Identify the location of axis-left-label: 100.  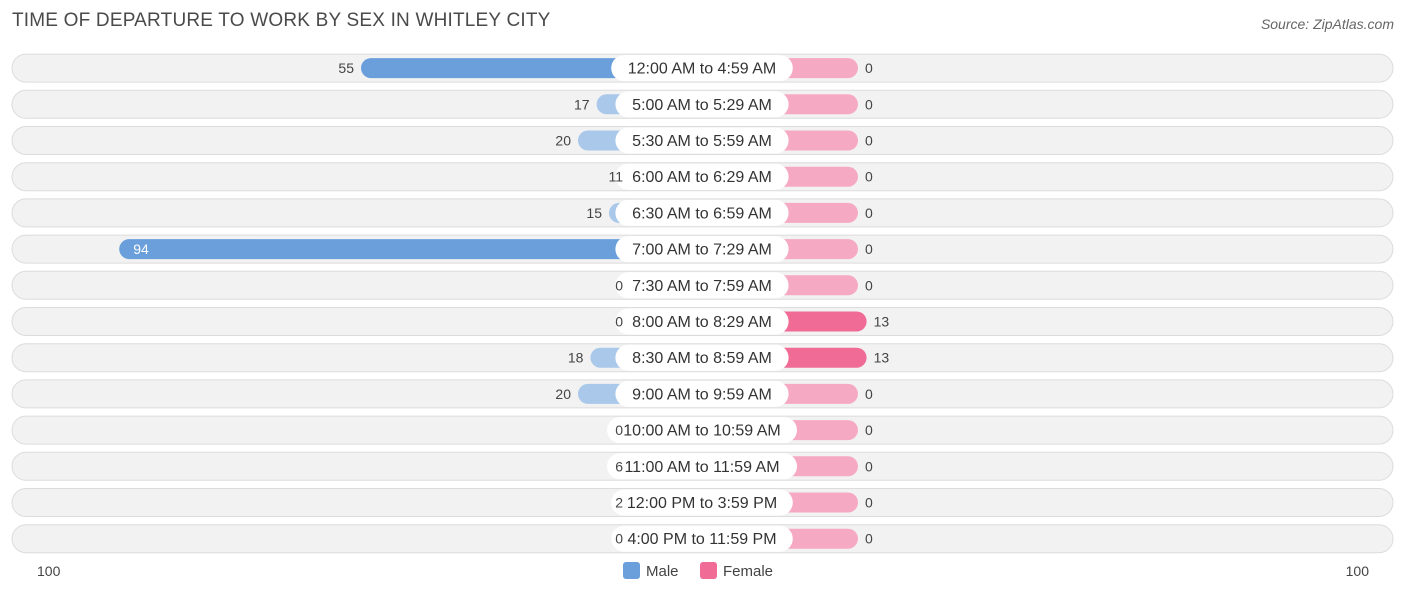
(49, 571).